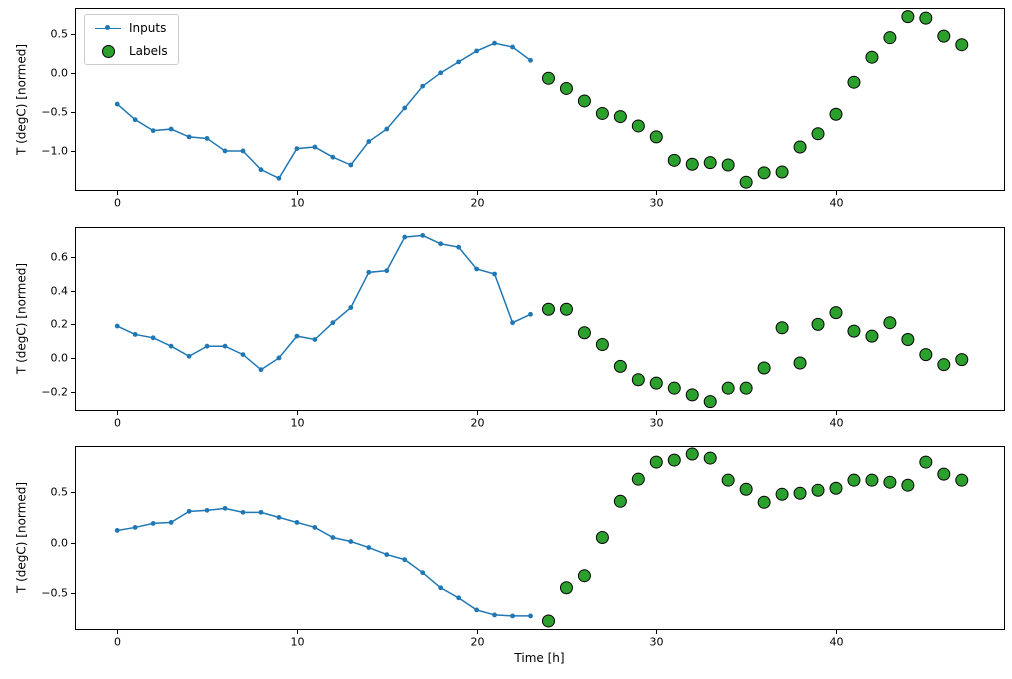 The image size is (1012, 679). I want to click on labels-marker-wrap, so click(108, 51).